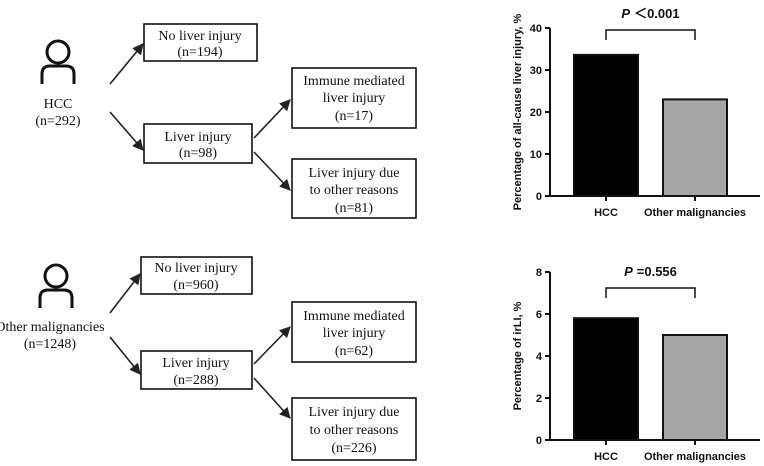  I want to click on y-tick-label: 8, so click(539, 273).